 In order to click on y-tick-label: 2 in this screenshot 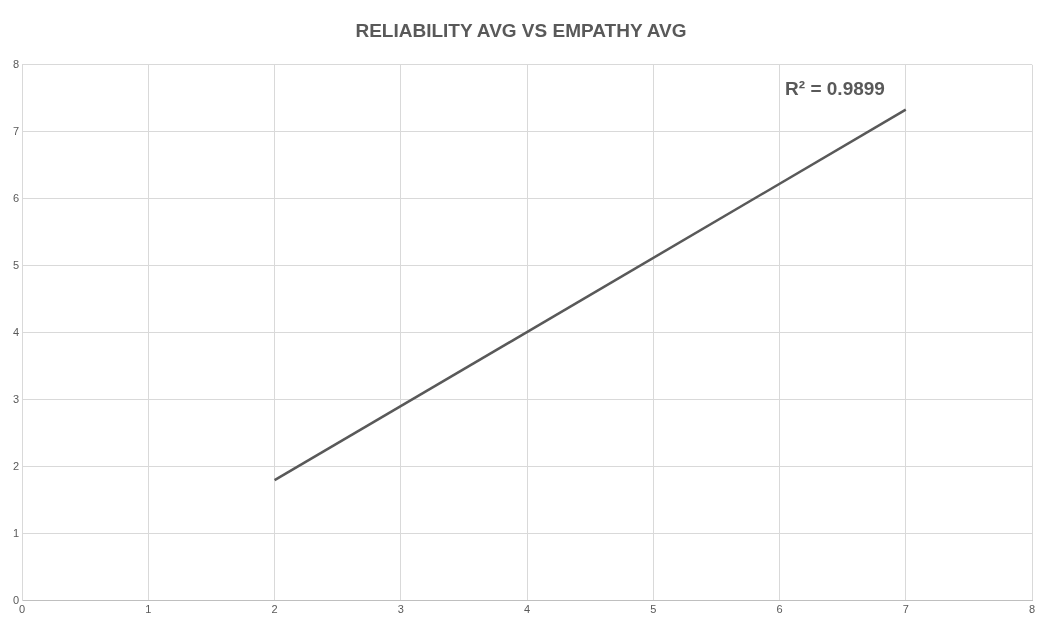, I will do `click(16, 465)`.